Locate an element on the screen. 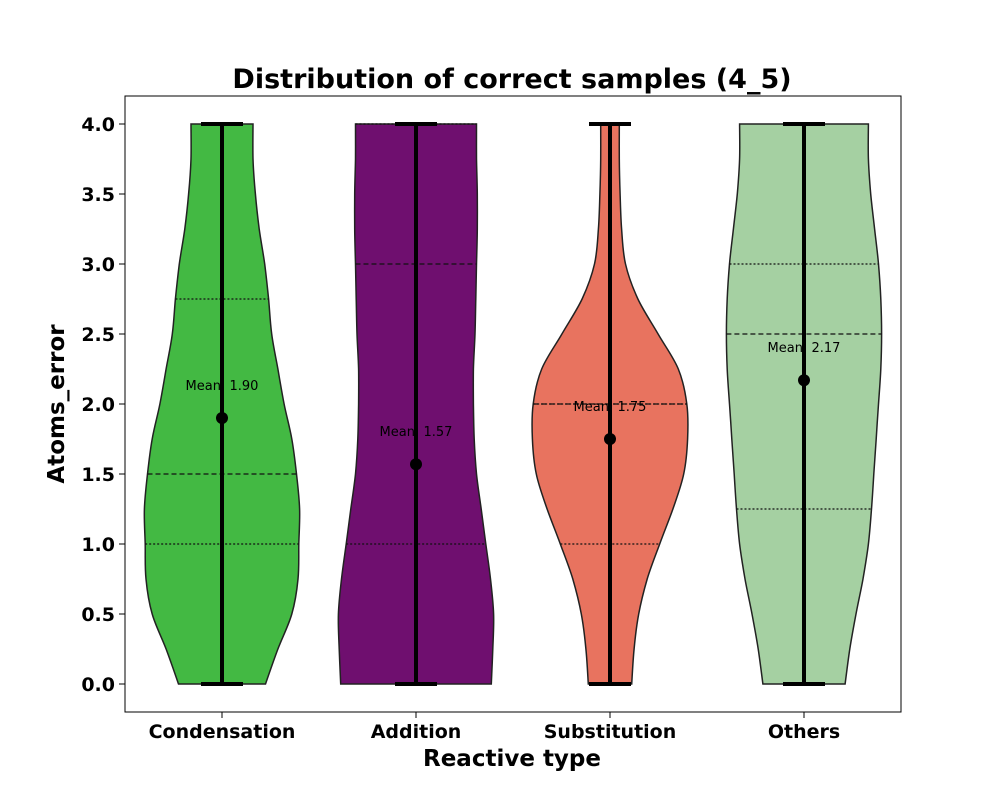 The height and width of the screenshot is (800, 1000). x-tick-label: Addition is located at coordinates (416, 732).